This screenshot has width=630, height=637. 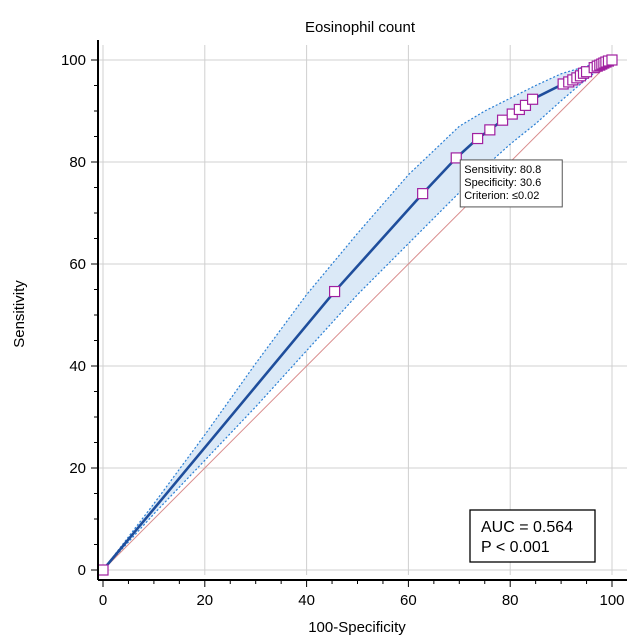 I want to click on x-tick-label: 60, so click(x=408, y=600).